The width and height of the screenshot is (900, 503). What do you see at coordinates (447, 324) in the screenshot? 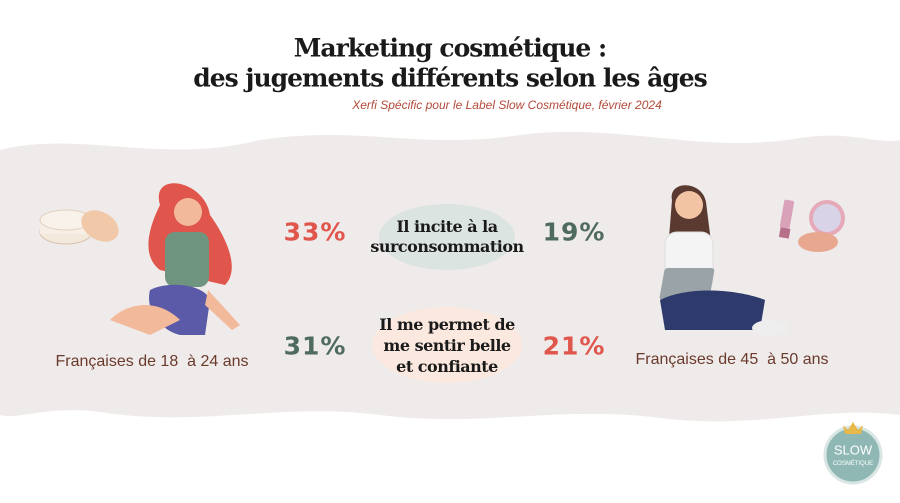
I see `statement-line: Il me permet de` at bounding box center [447, 324].